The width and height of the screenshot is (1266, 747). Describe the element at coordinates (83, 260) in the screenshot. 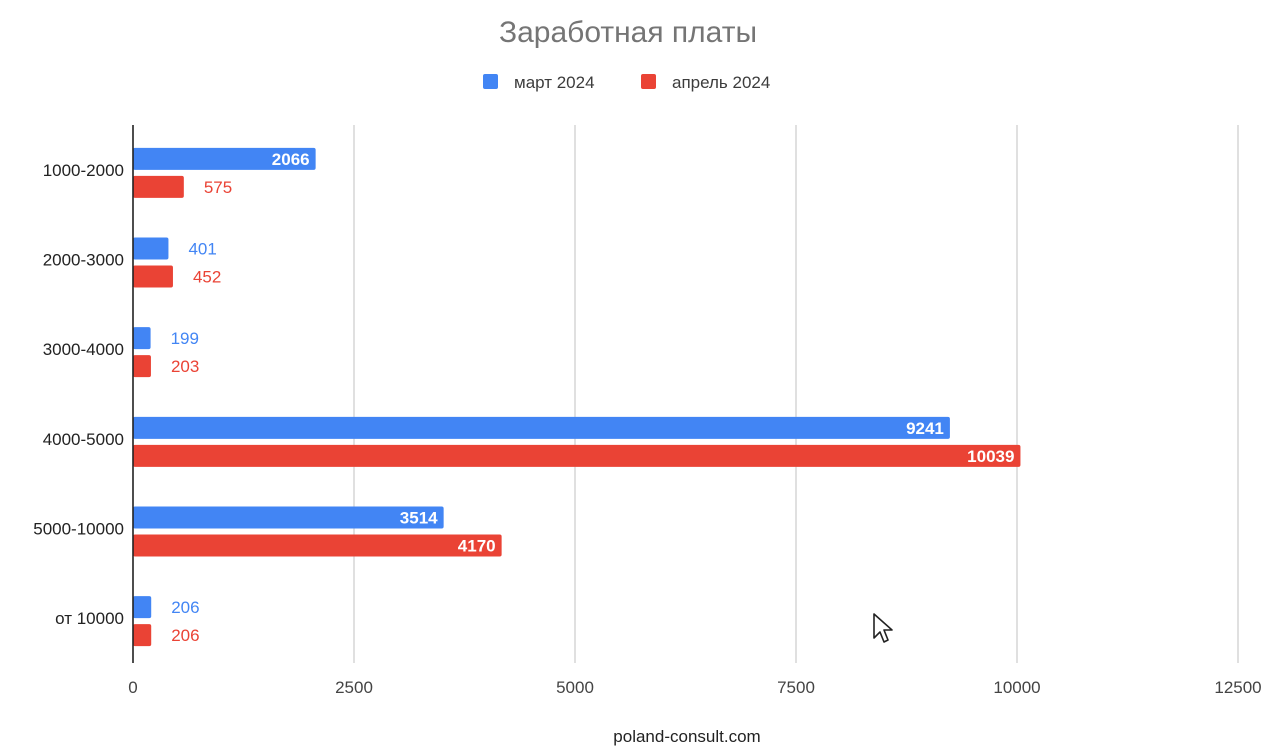

I see `category-label: 2000-3000` at that location.